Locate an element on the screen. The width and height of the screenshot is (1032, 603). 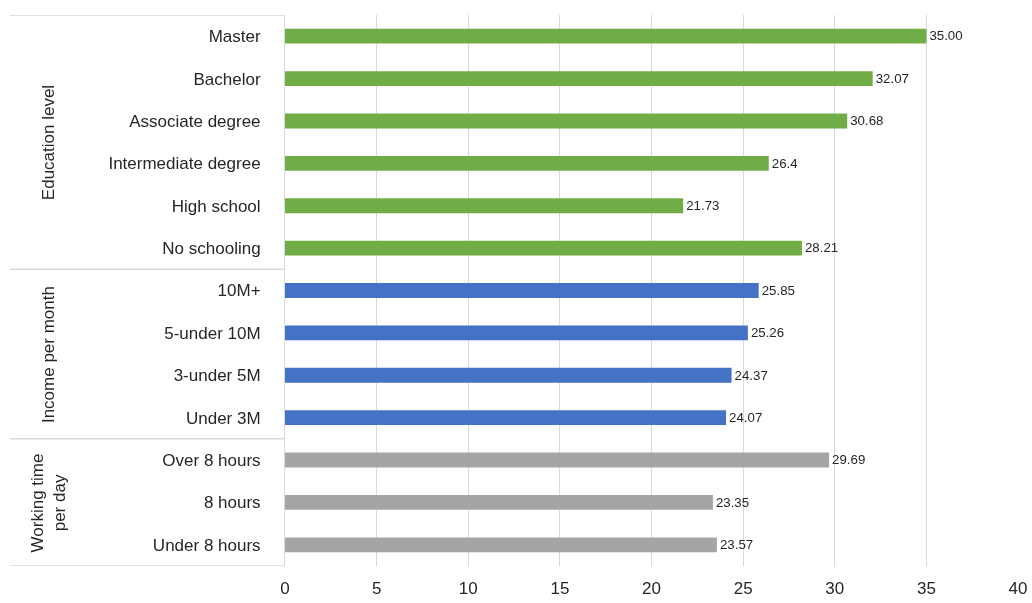
y-tick-label: High school is located at coordinates (216, 206).